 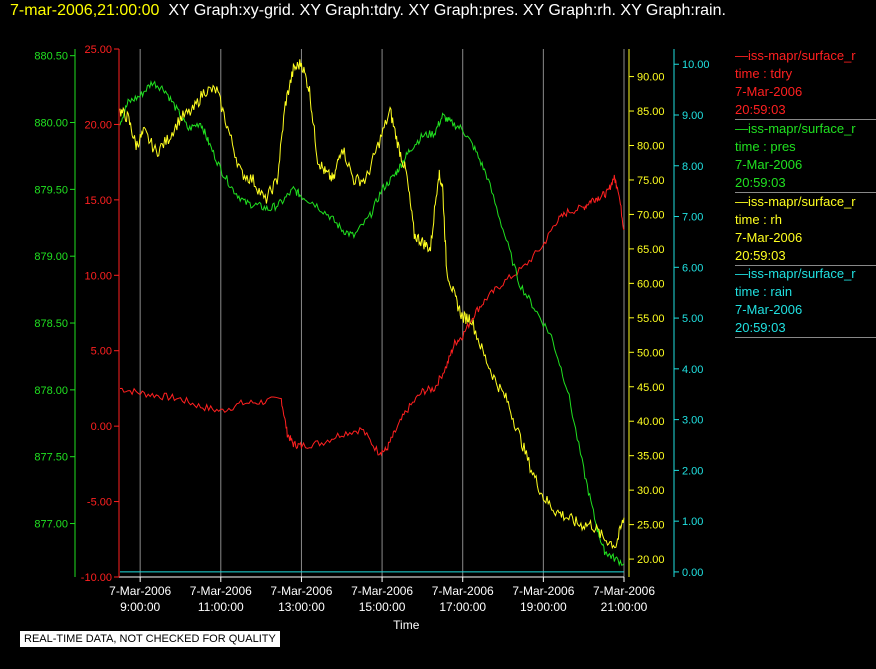 I want to click on x-tick-label: 15:00:00, so click(x=382, y=607).